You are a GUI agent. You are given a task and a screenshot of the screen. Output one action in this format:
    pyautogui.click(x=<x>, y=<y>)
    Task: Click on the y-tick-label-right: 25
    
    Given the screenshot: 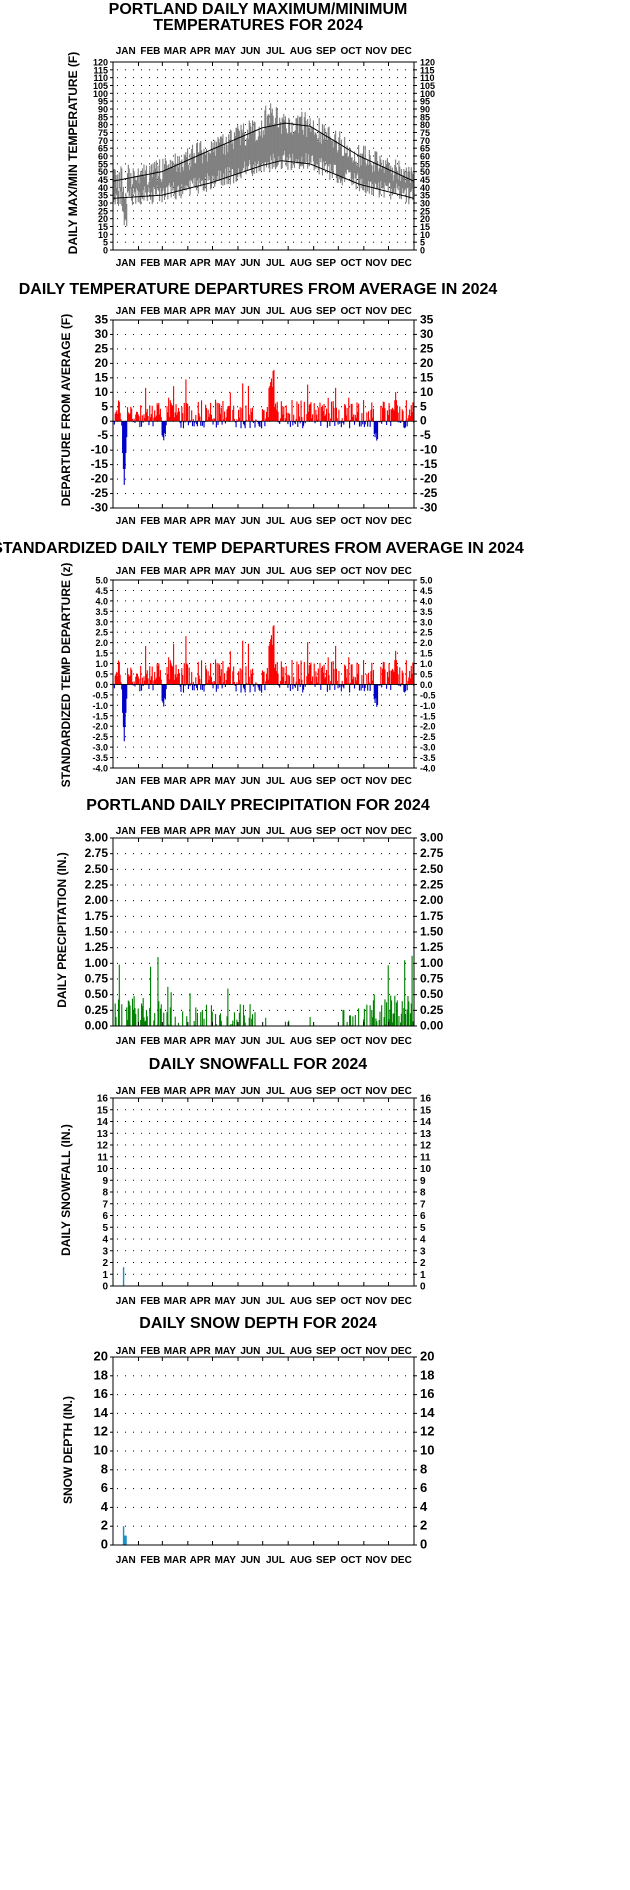 What is the action you would take?
    pyautogui.click(x=427, y=348)
    